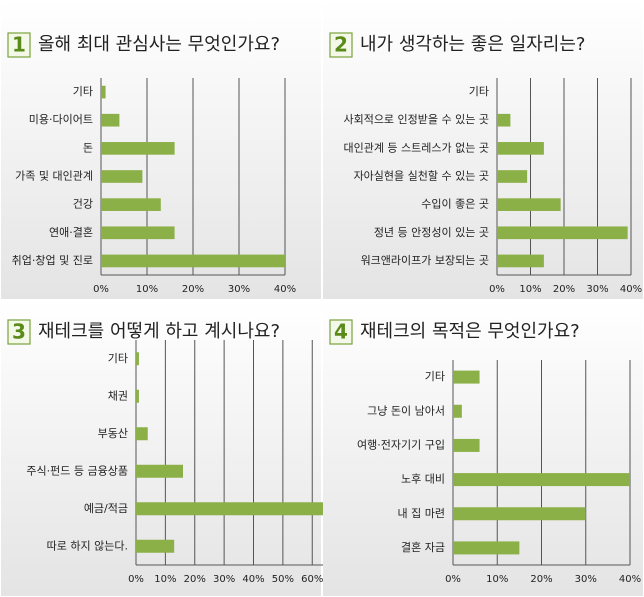  What do you see at coordinates (472, 44) in the screenshot?
I see `chart-title: 내가 생각하는 좋은 일자리는?` at bounding box center [472, 44].